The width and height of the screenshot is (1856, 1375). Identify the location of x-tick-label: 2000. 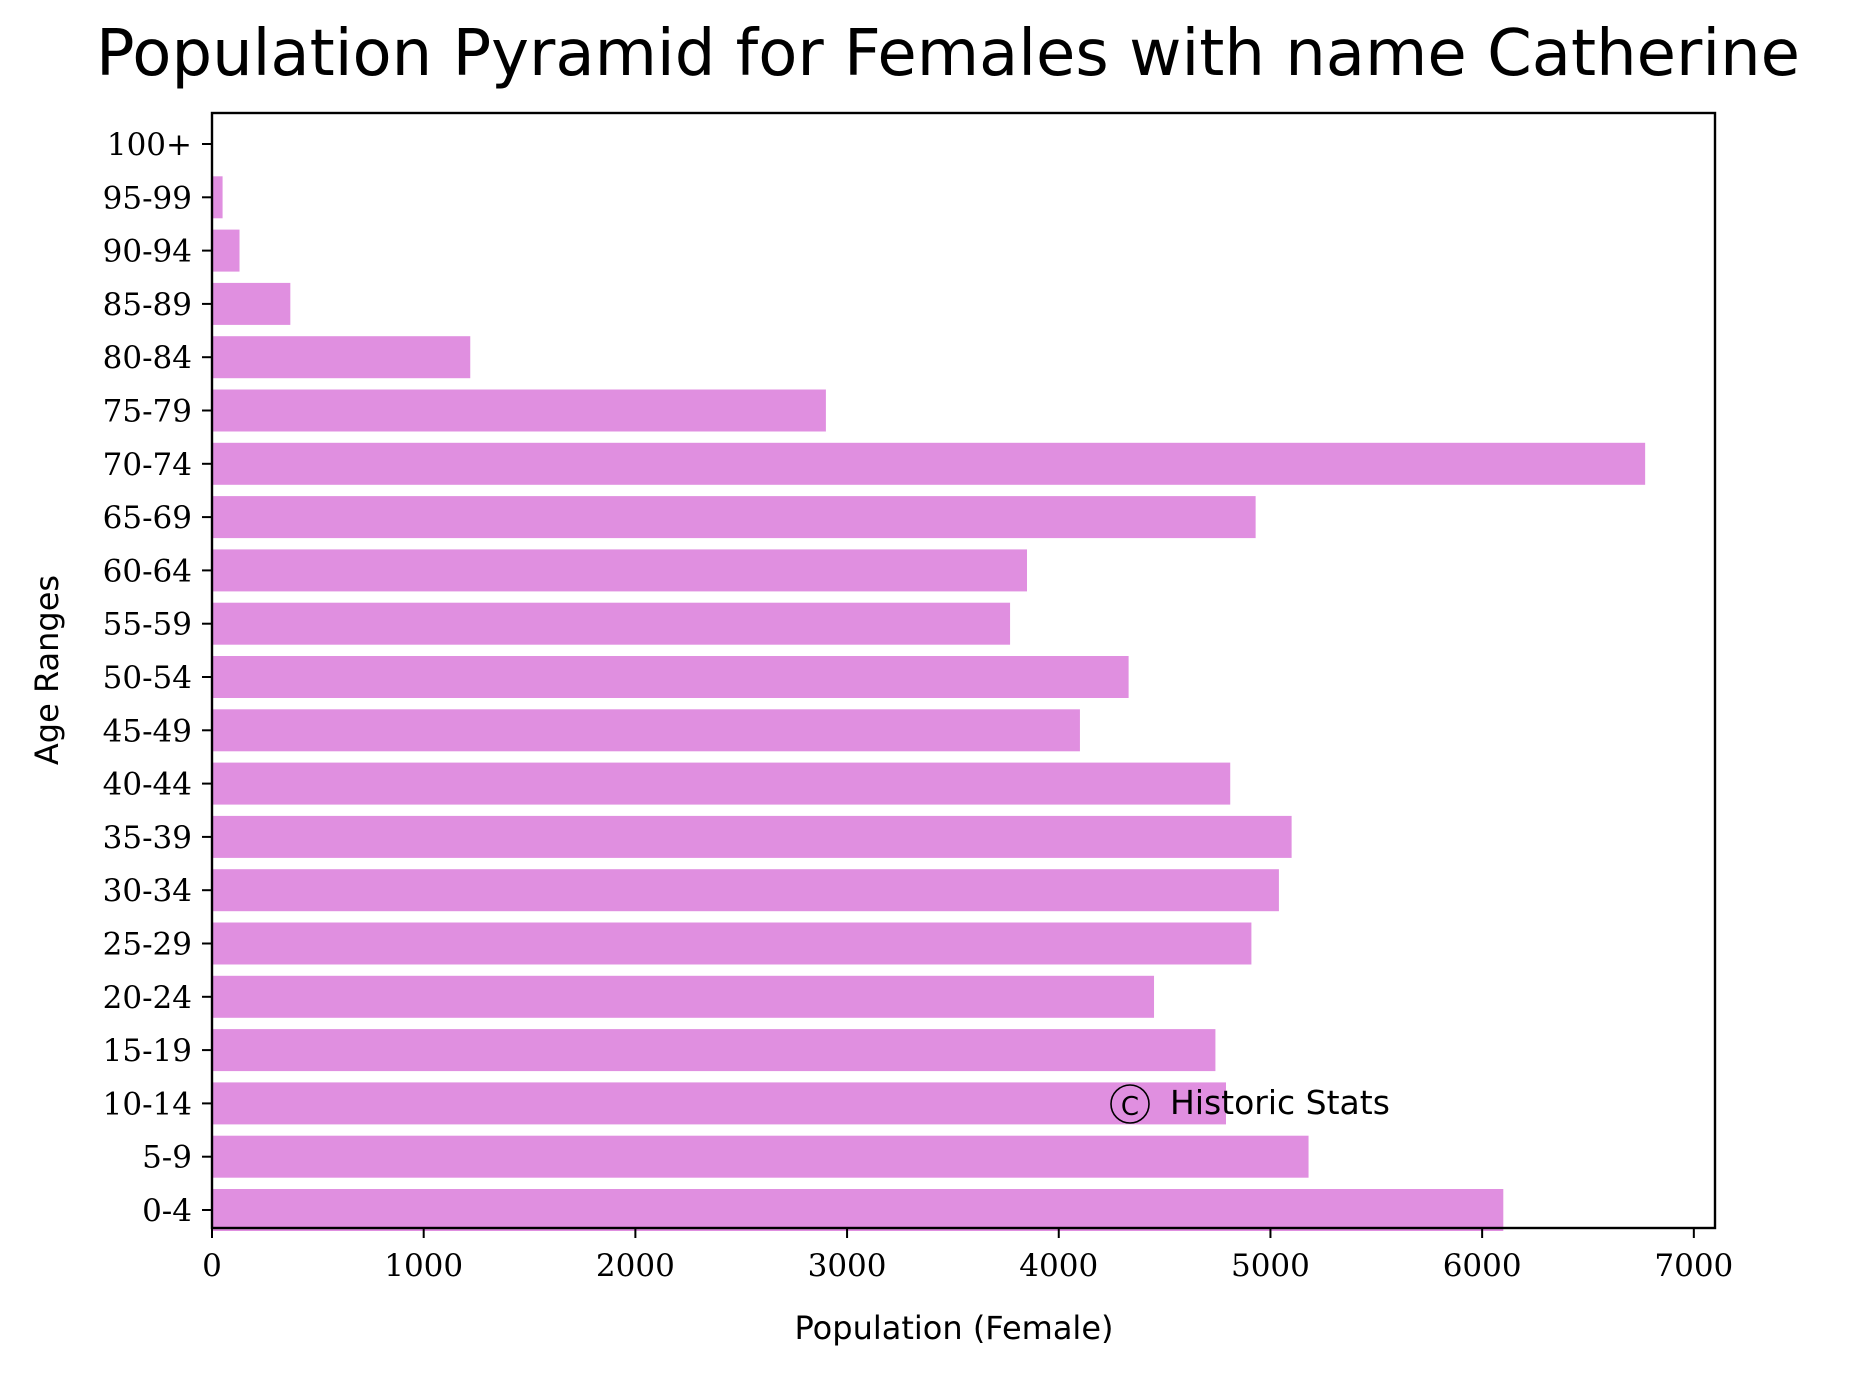
(635, 1266).